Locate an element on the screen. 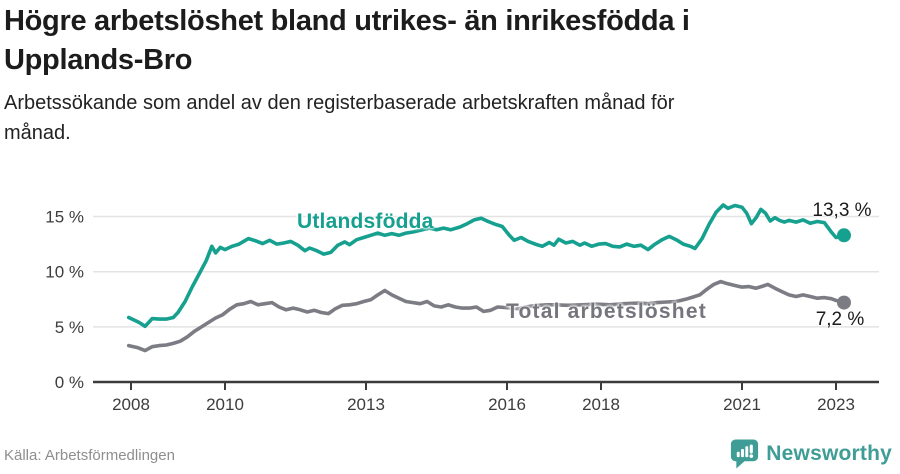 This screenshot has height=474, width=900. source-note: Källa: Arbetsförmedlingen is located at coordinates (89, 455).